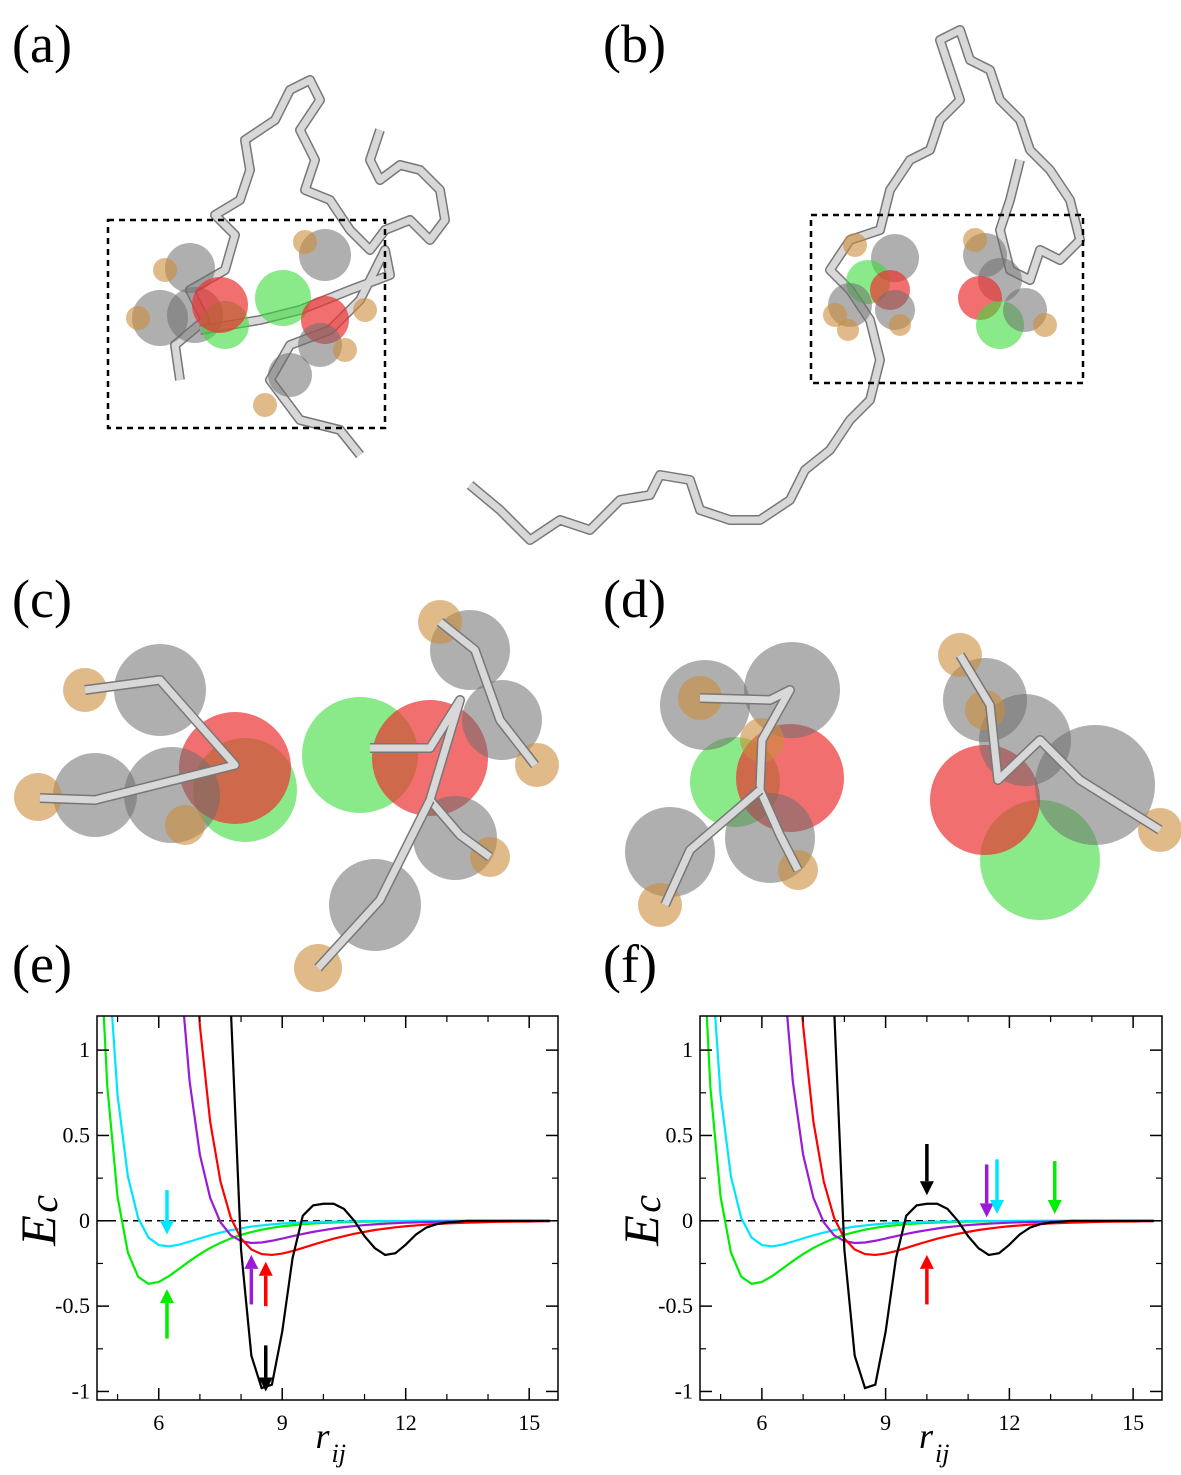  Describe the element at coordinates (42, 599) in the screenshot. I see `panel-label: (c)` at that location.